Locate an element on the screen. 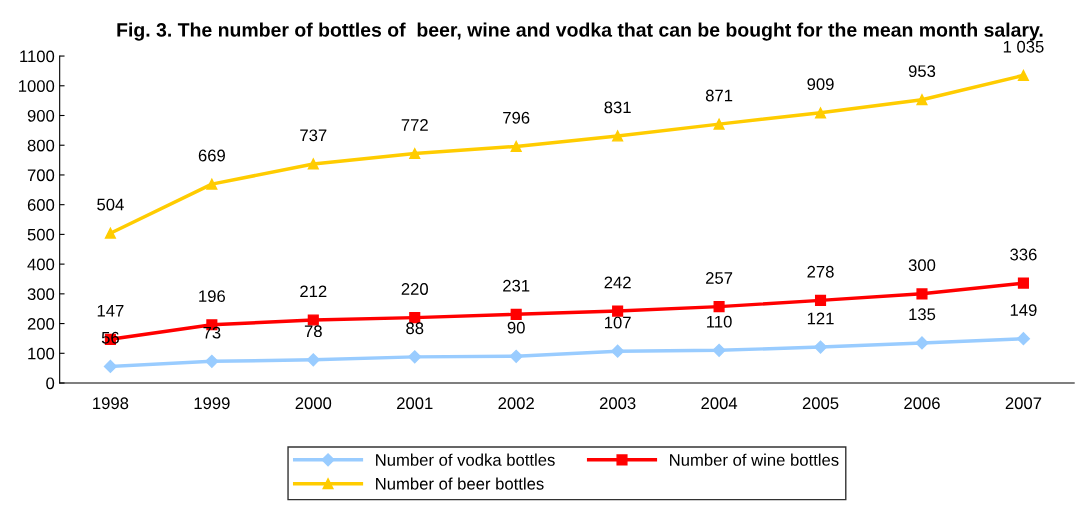  data-label: 73 is located at coordinates (212, 332).